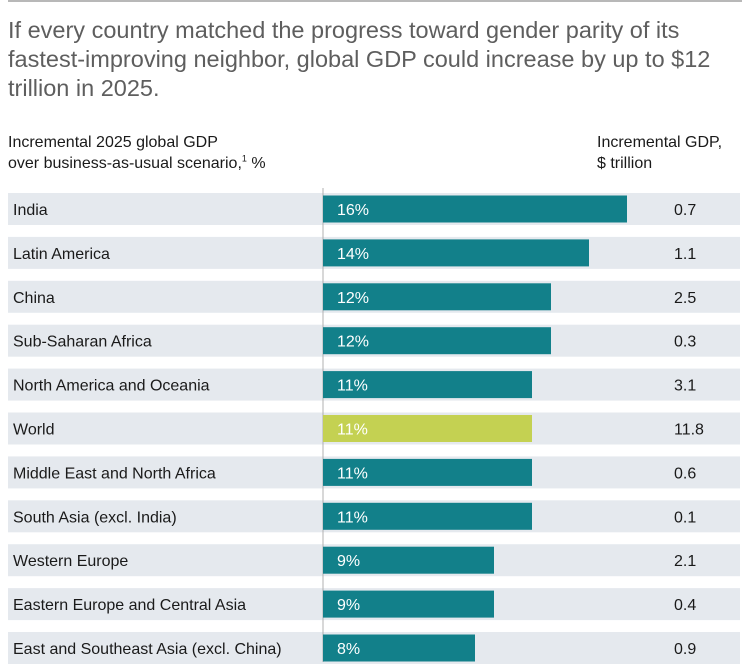  I want to click on category-label: Eastern Europe and Central Asia, so click(129, 605).